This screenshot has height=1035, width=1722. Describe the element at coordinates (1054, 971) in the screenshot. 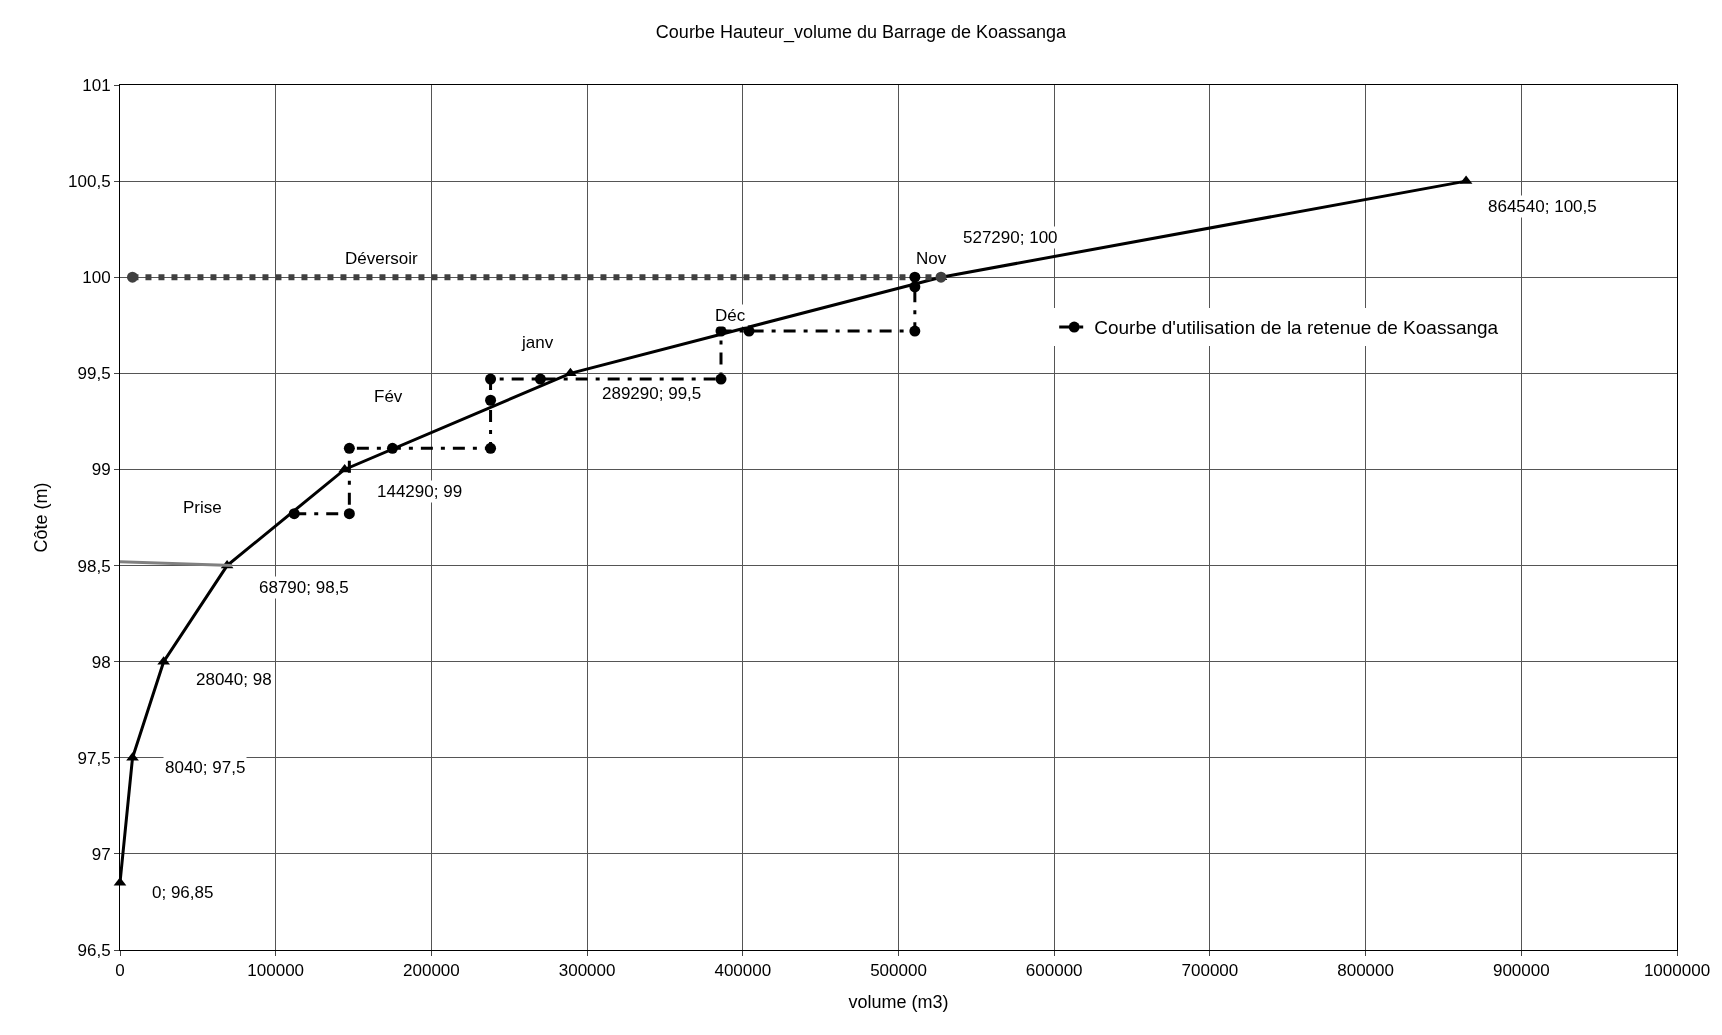

I see `x-tick-label: 600000` at that location.